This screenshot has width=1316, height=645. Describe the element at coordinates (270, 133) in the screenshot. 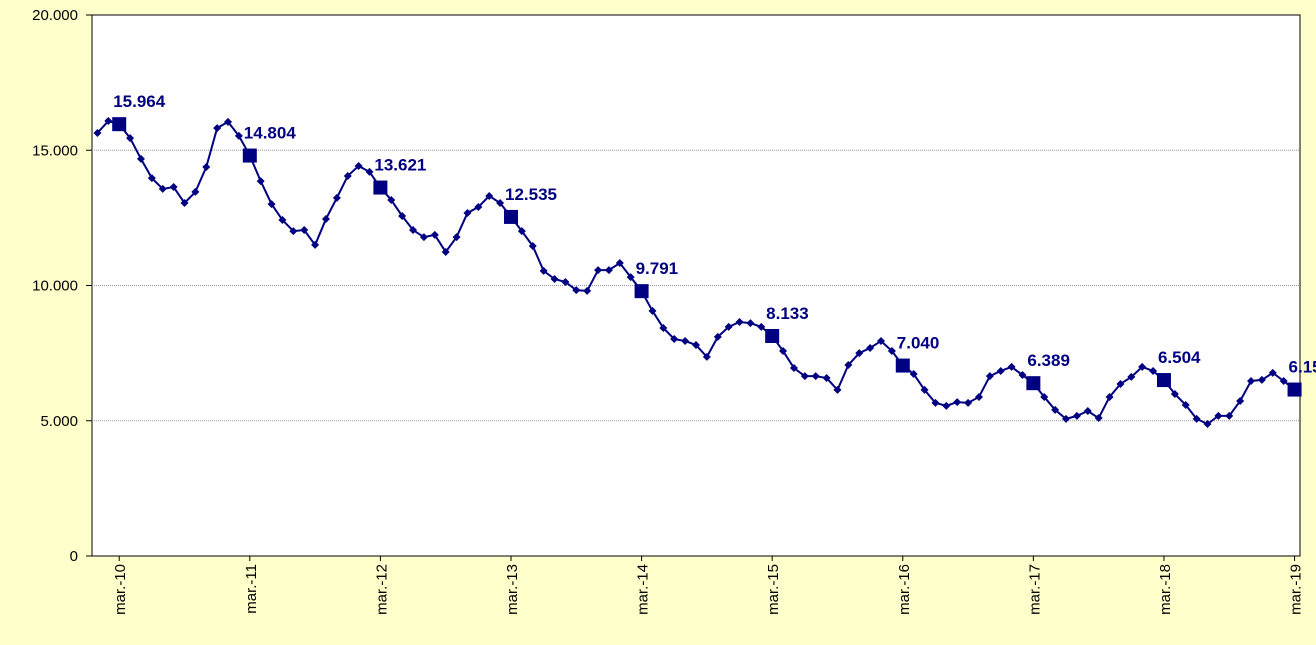

I see `data-label: 14.804` at that location.